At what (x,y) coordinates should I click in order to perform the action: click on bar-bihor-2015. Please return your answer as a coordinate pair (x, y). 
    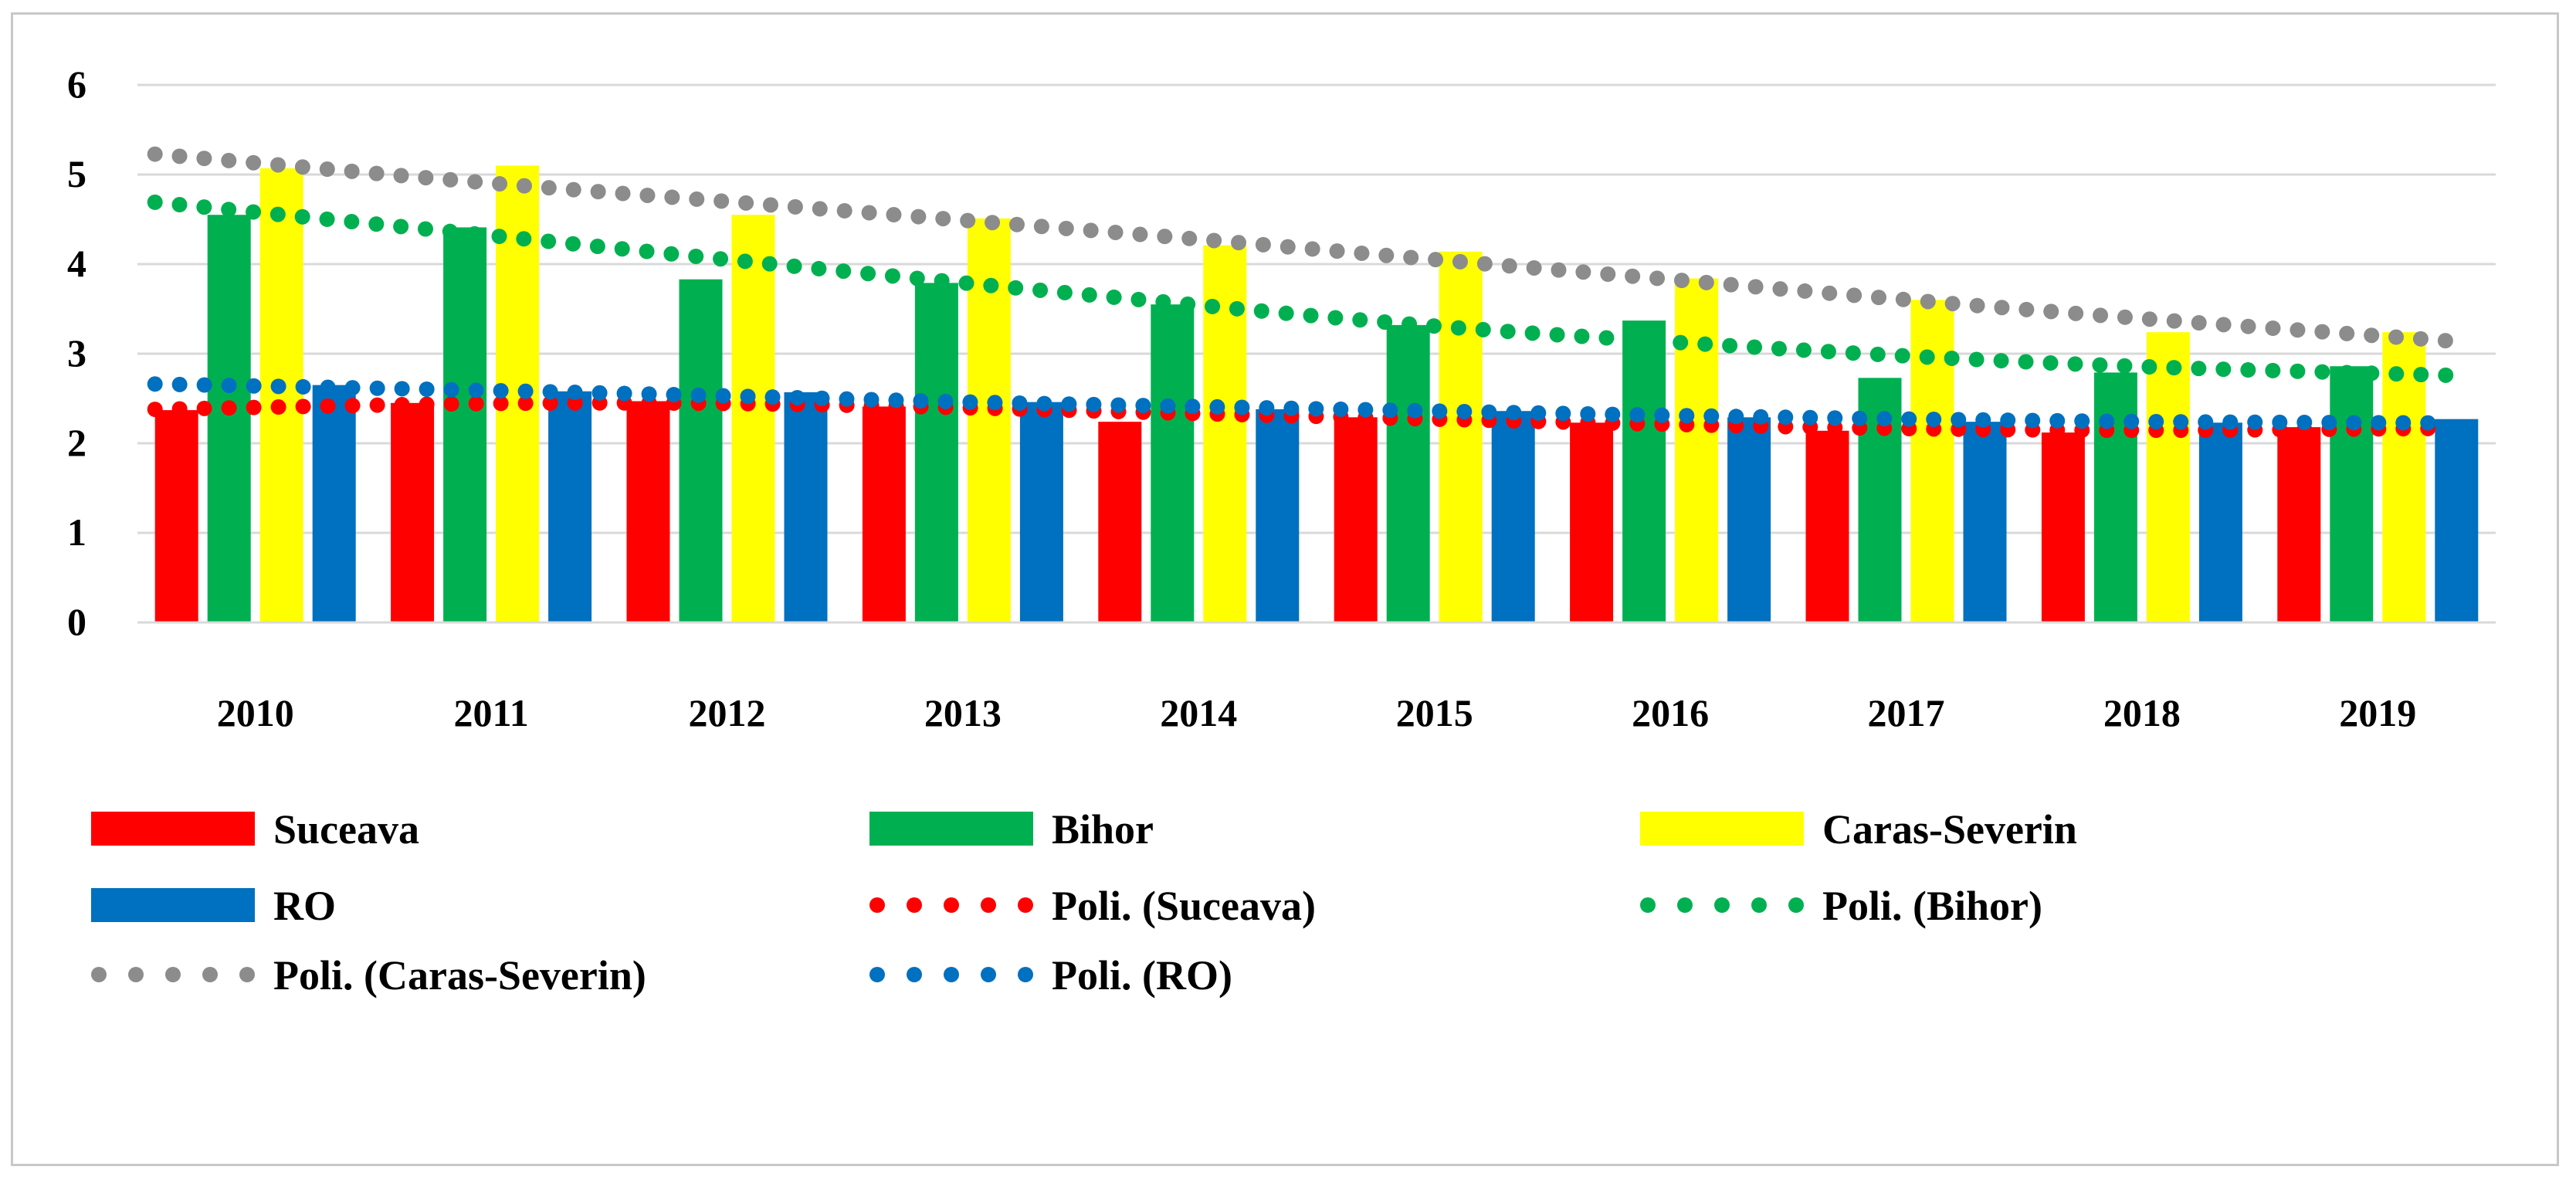
    Looking at the image, I should click on (1408, 473).